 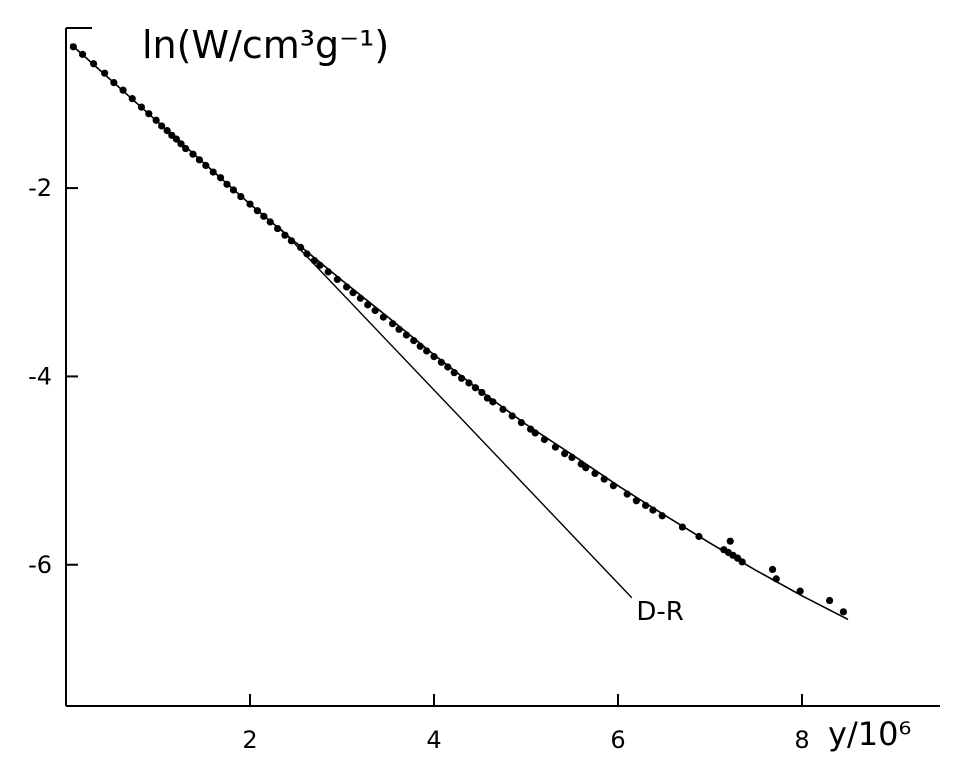 I want to click on x-ticks: 2 4 6 8, so click(x=526, y=724).